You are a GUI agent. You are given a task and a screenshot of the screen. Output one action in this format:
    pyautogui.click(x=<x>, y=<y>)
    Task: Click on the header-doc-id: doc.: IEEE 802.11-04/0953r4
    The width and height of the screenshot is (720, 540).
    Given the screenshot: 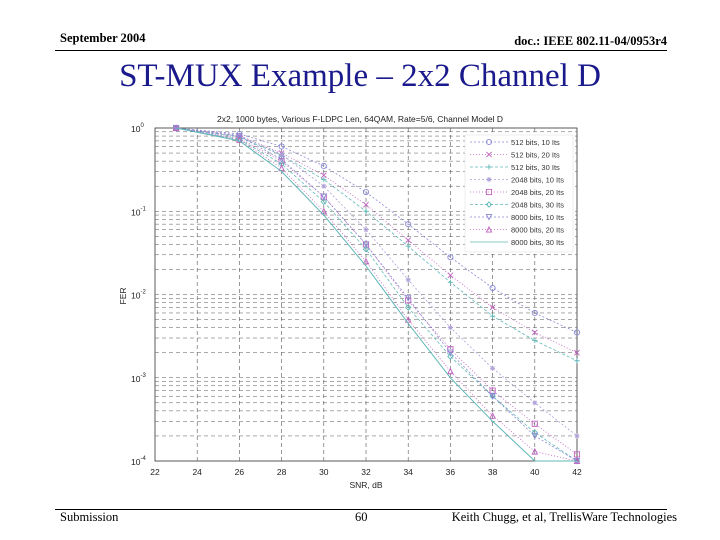 What is the action you would take?
    pyautogui.click(x=590, y=41)
    